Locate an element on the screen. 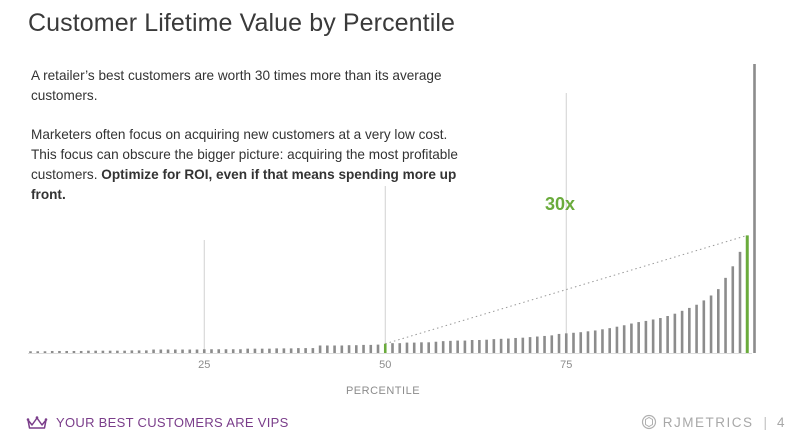 The width and height of the screenshot is (800, 435). page-title: Customer Lifetime Value by Percentile is located at coordinates (242, 23).